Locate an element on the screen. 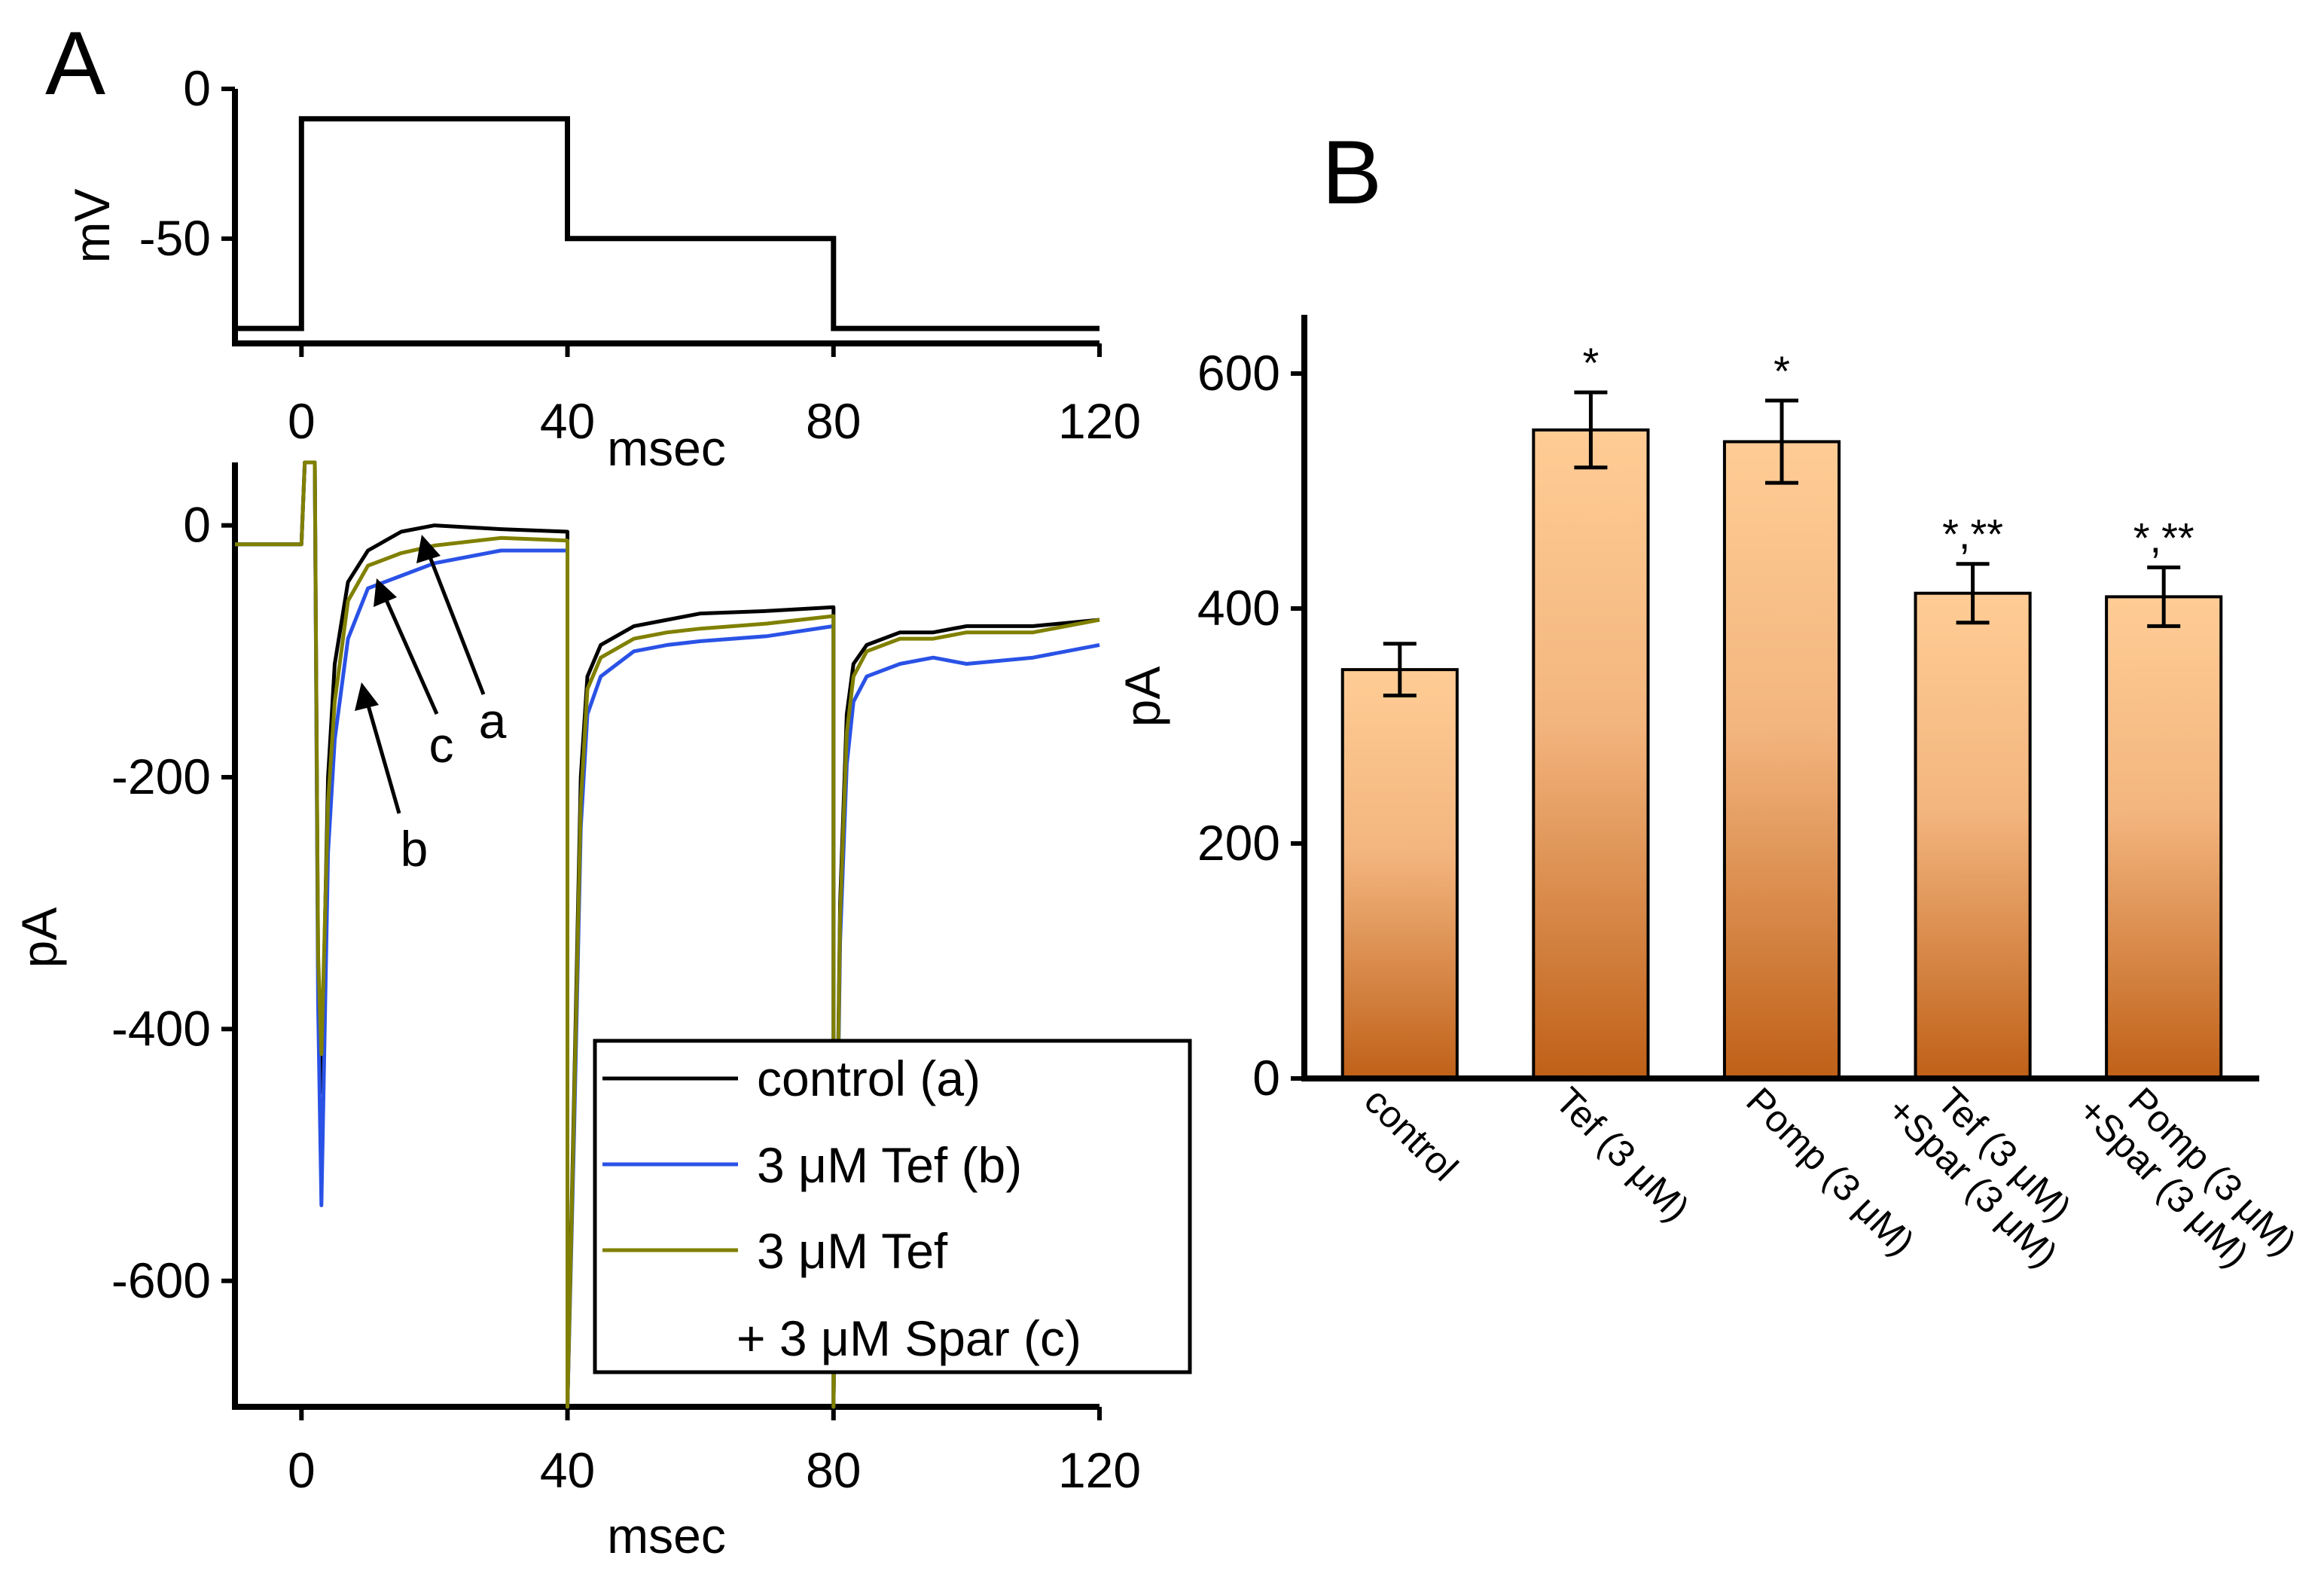  category-label: Pomp (3 μM)+Spar (3 μM) is located at coordinates (2187, 1176).